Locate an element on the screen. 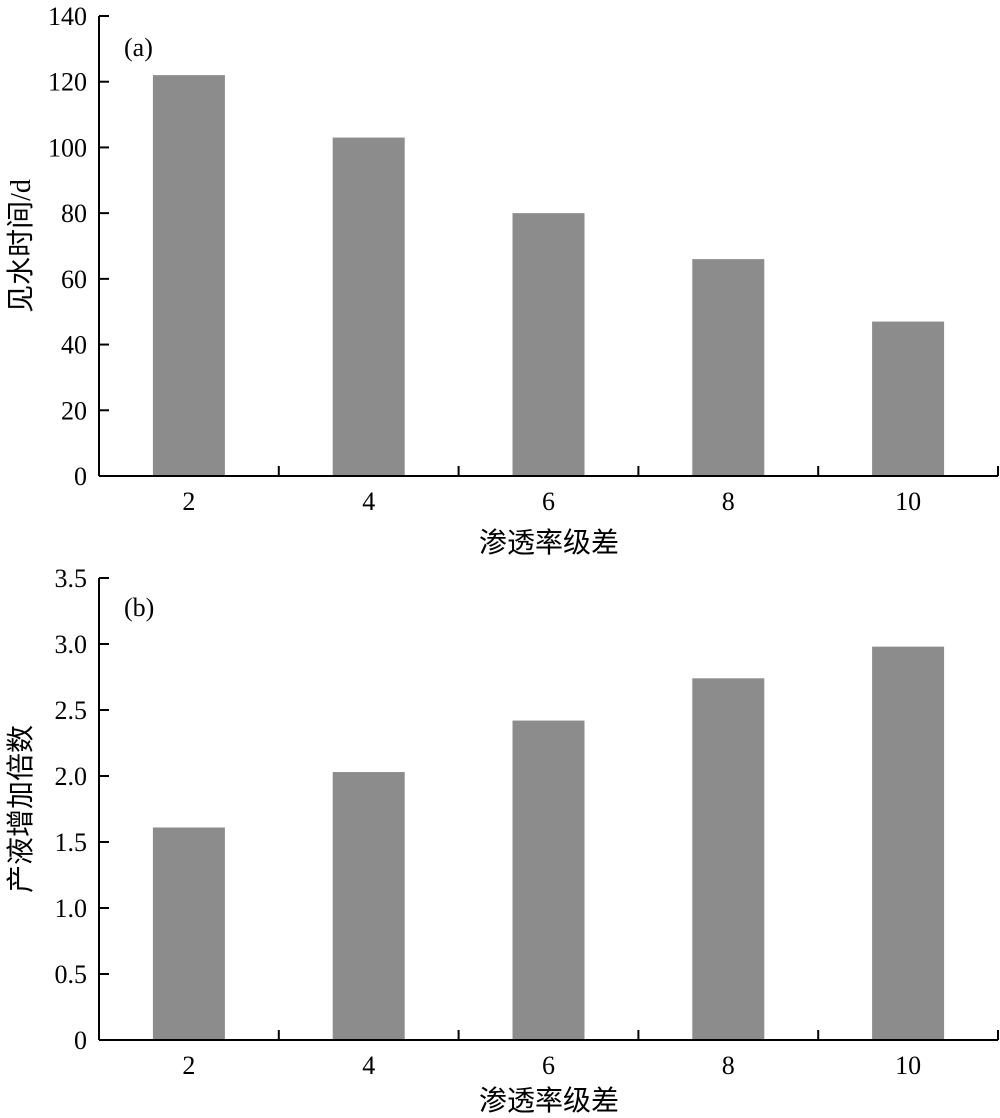 Image resolution: width=1000 pixels, height=1118 pixels. panel-b-y-tick-label: 1.0 is located at coordinates (71, 908).